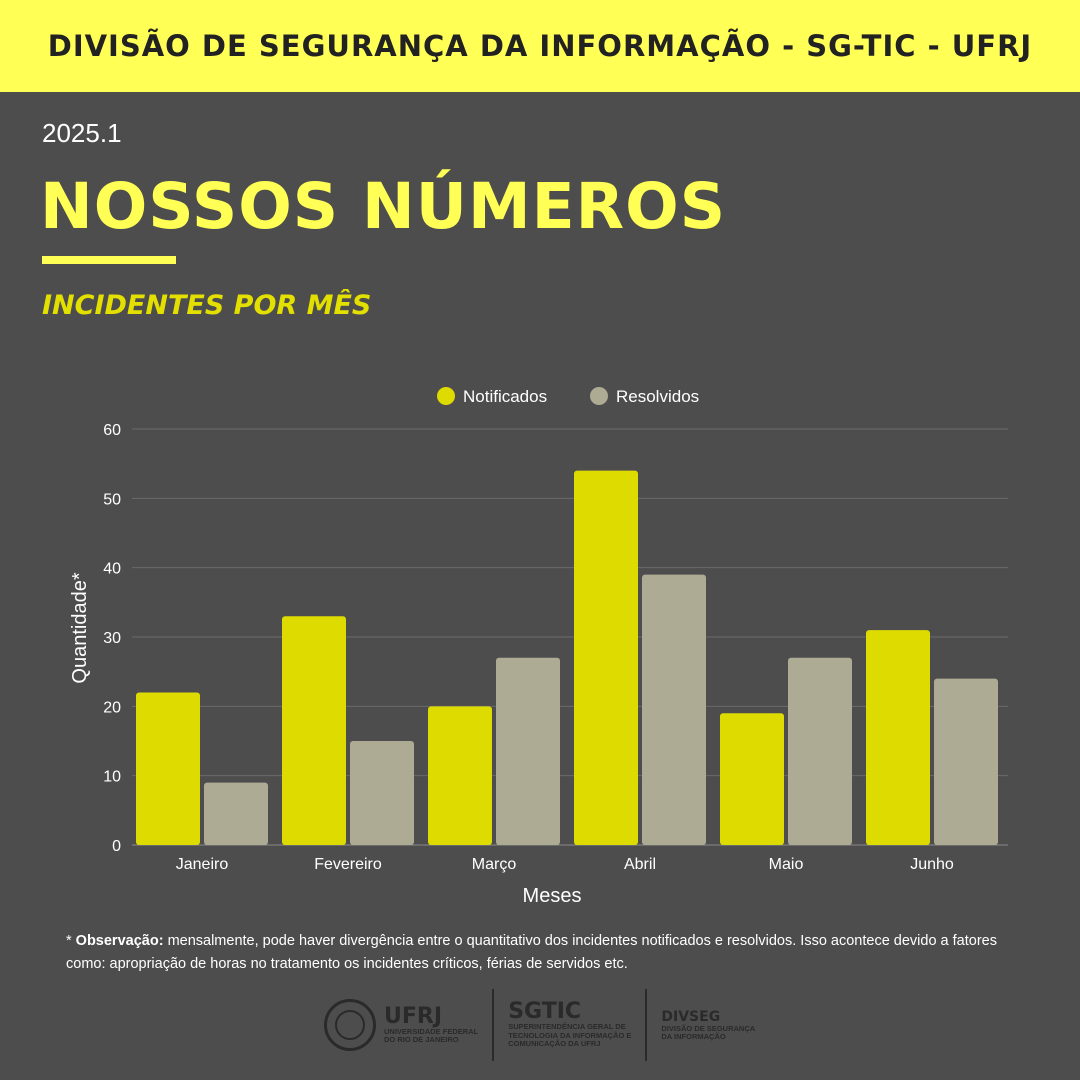 The height and width of the screenshot is (1080, 1080). Describe the element at coordinates (691, 1016) in the screenshot. I see `divseg-name: DIVSEG` at that location.